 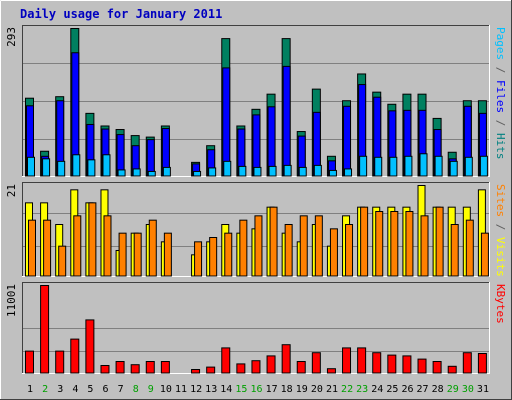 What do you see at coordinates (226, 389) in the screenshot?
I see `x-tick-label: 14` at bounding box center [226, 389].